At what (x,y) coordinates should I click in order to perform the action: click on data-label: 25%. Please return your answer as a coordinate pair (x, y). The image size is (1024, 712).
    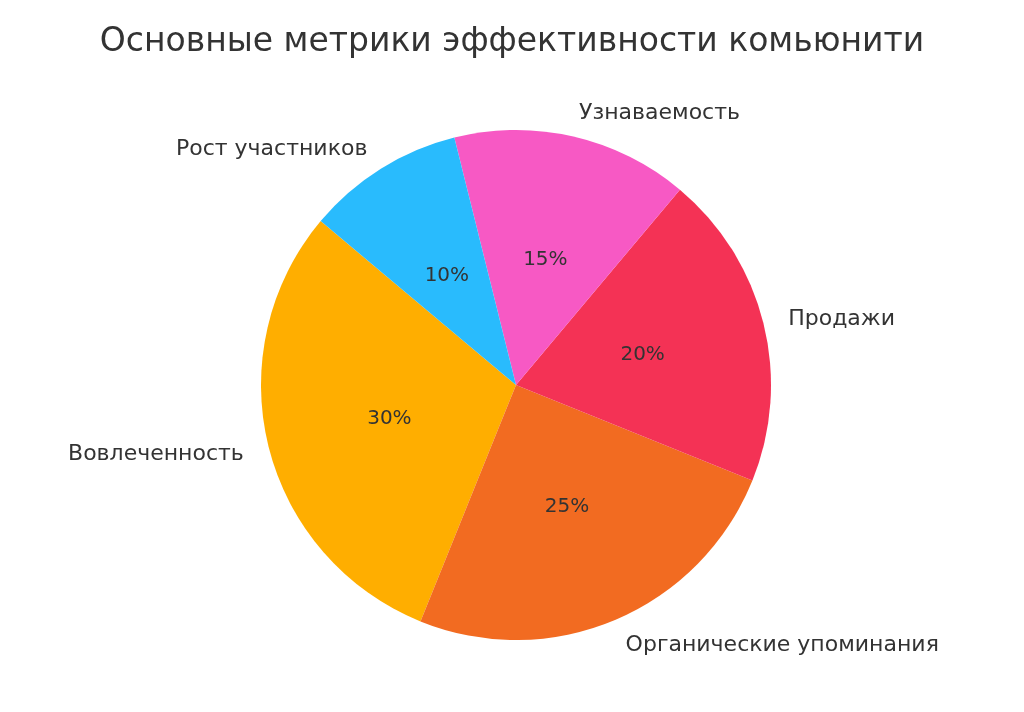
    Looking at the image, I should click on (567, 505).